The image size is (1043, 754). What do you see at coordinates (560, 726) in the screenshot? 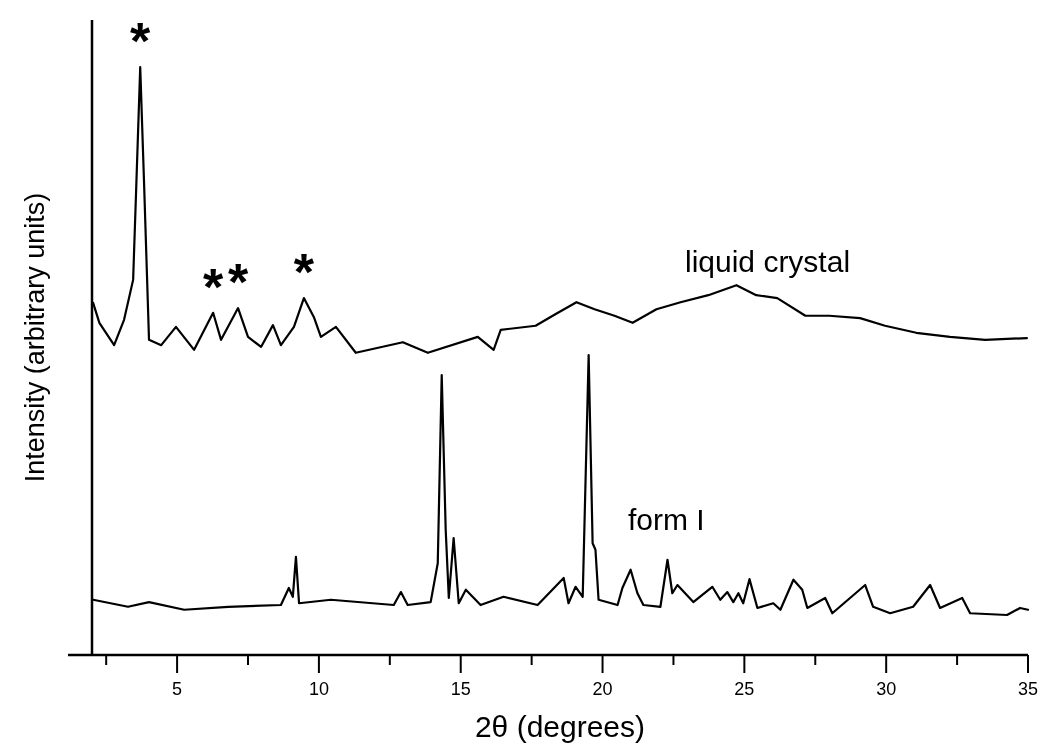
I see `x-axis-title: 2θ (degrees)` at bounding box center [560, 726].